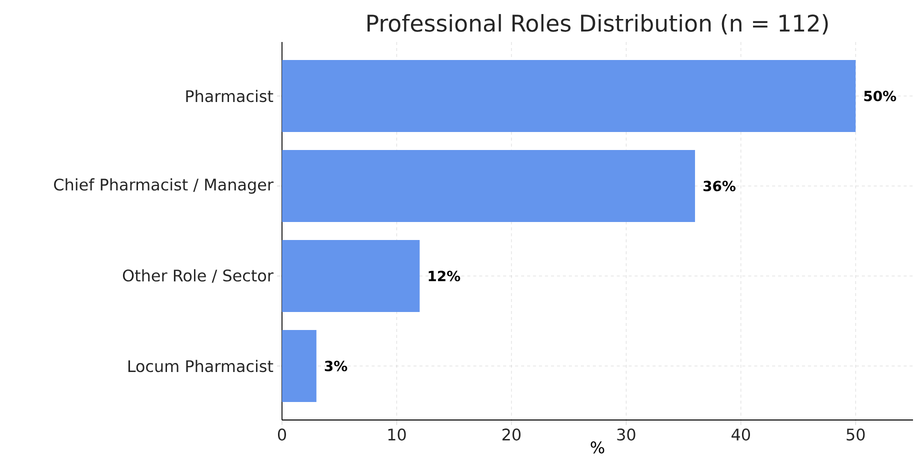 This screenshot has width=915, height=473. What do you see at coordinates (741, 434) in the screenshot?
I see `x-tick-label: 40` at bounding box center [741, 434].